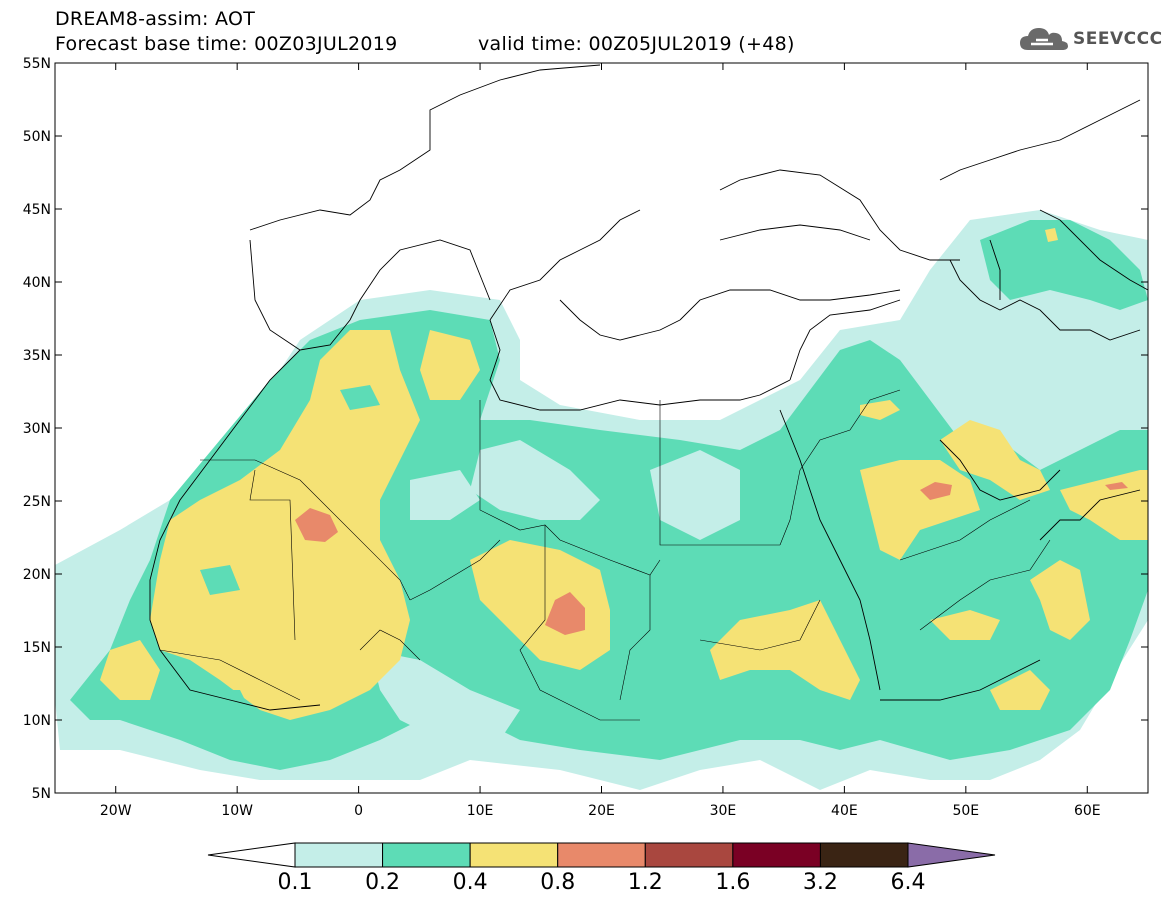 This screenshot has height=905, width=1165. I want to click on lon-label: 10W, so click(237, 811).